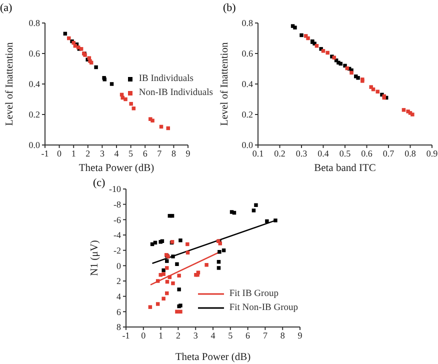  Describe the element at coordinates (145, 153) in the screenshot. I see `x-tick-label: 6` at that location.